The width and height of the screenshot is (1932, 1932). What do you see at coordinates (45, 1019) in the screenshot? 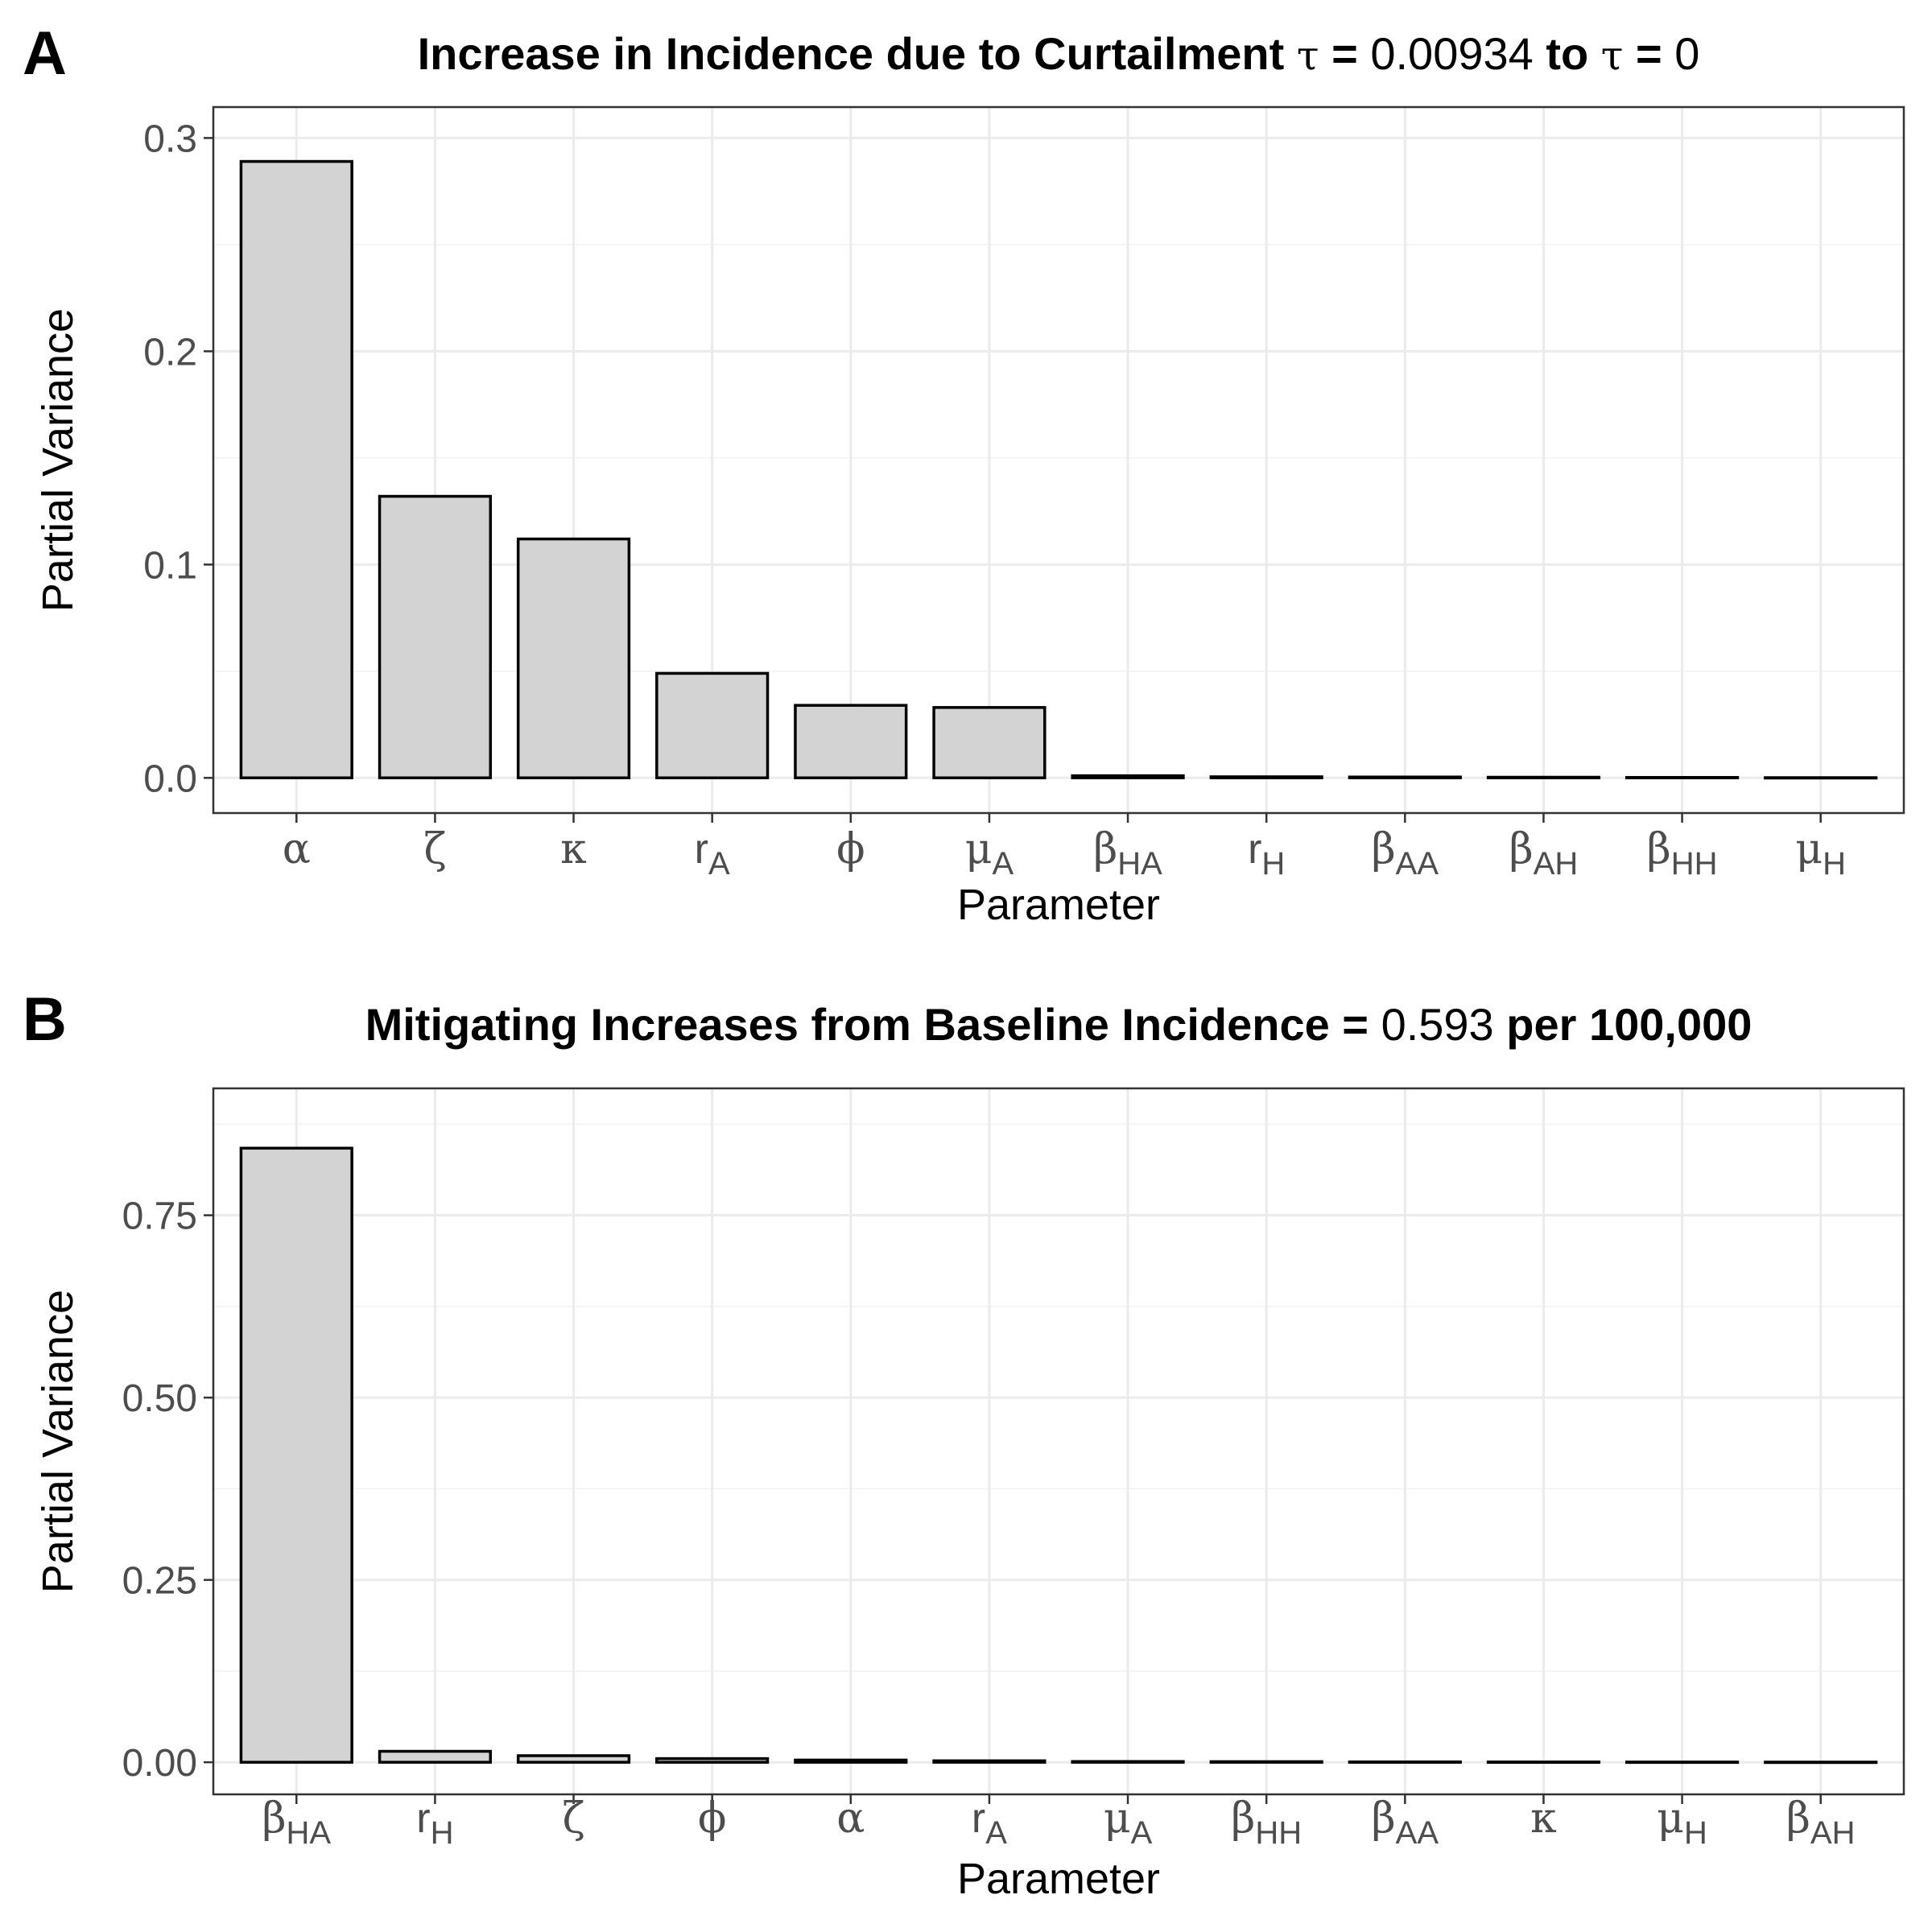
I see `panel-letter: B` at bounding box center [45, 1019].